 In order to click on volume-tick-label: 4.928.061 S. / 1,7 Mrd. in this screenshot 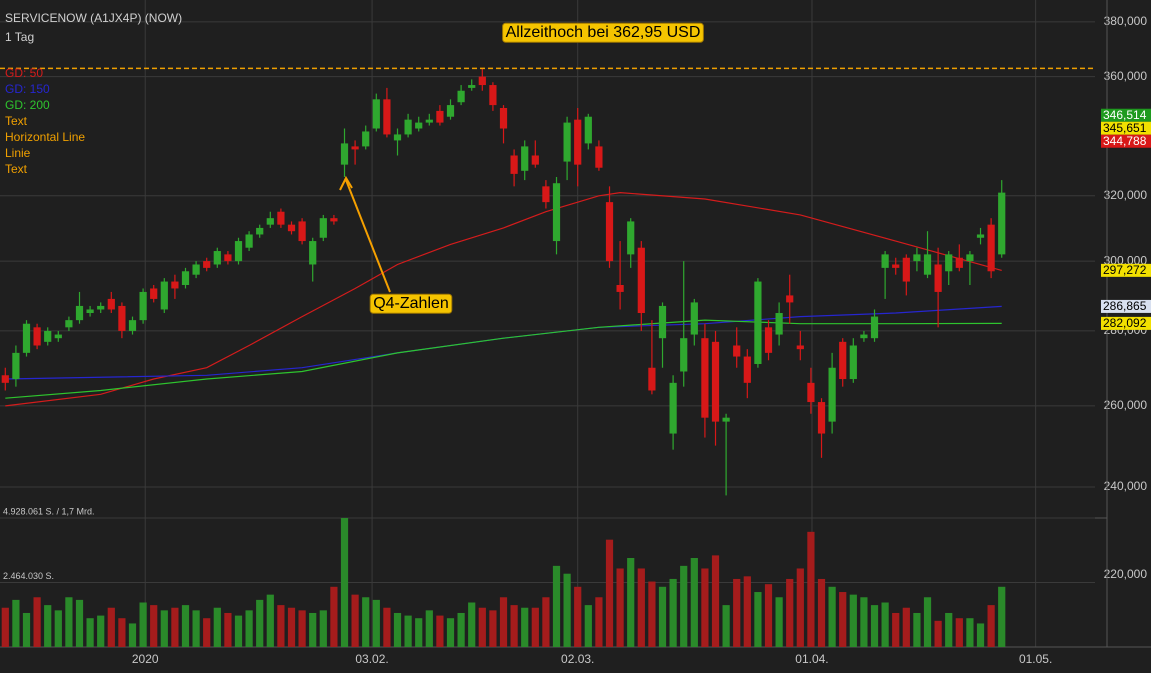, I will do `click(49, 511)`.